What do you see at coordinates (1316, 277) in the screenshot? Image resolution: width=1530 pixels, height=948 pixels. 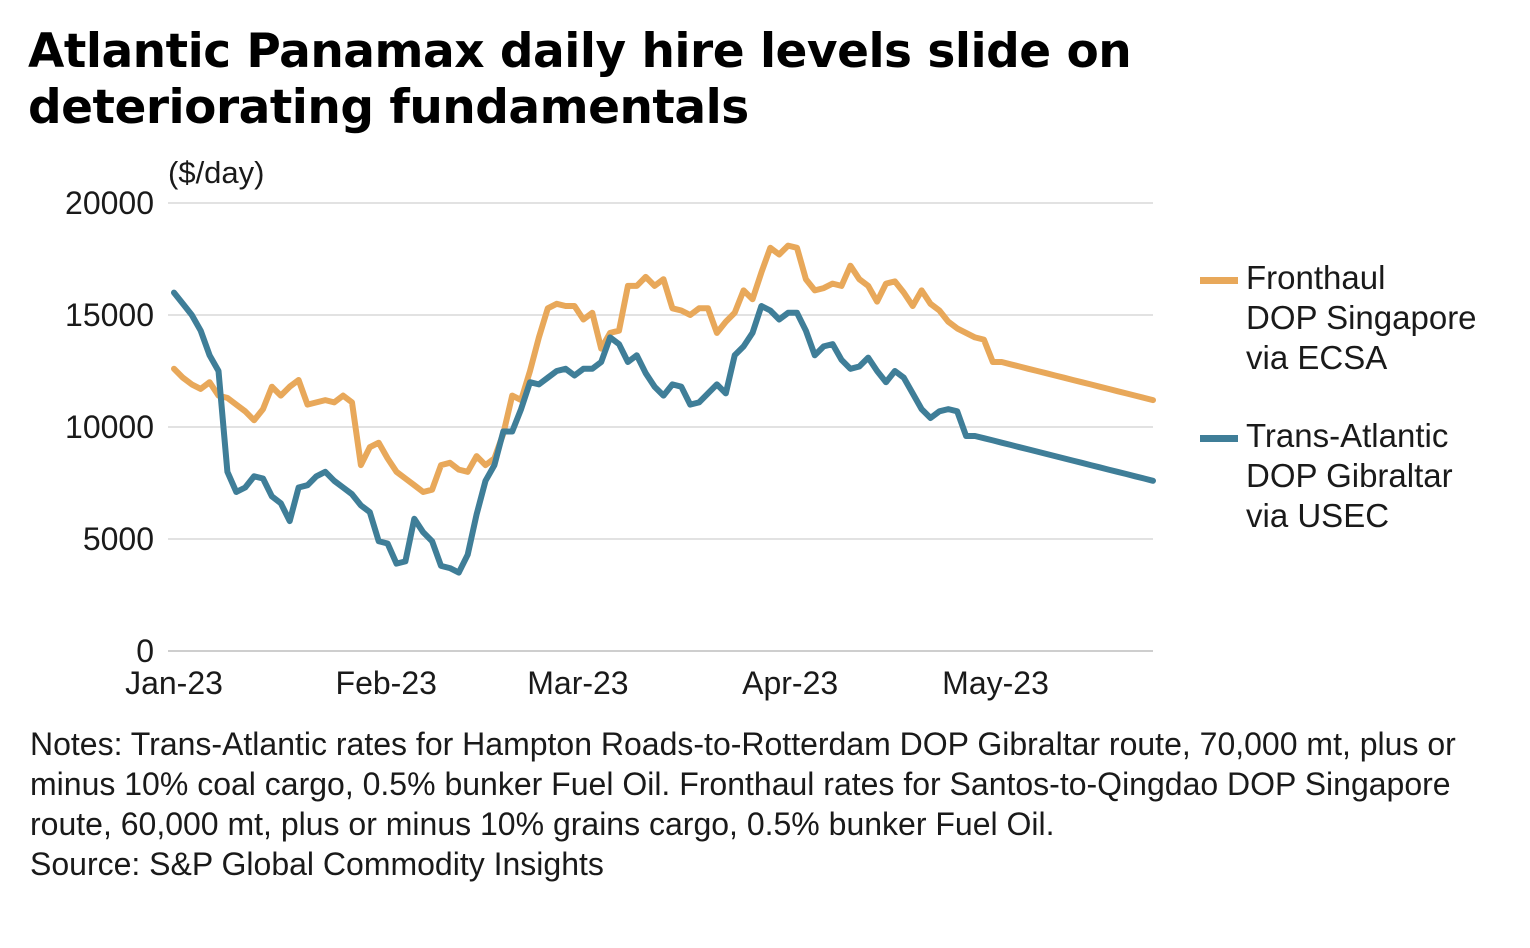 I see `legend-fronthaul-line-1: Fronthaul` at bounding box center [1316, 277].